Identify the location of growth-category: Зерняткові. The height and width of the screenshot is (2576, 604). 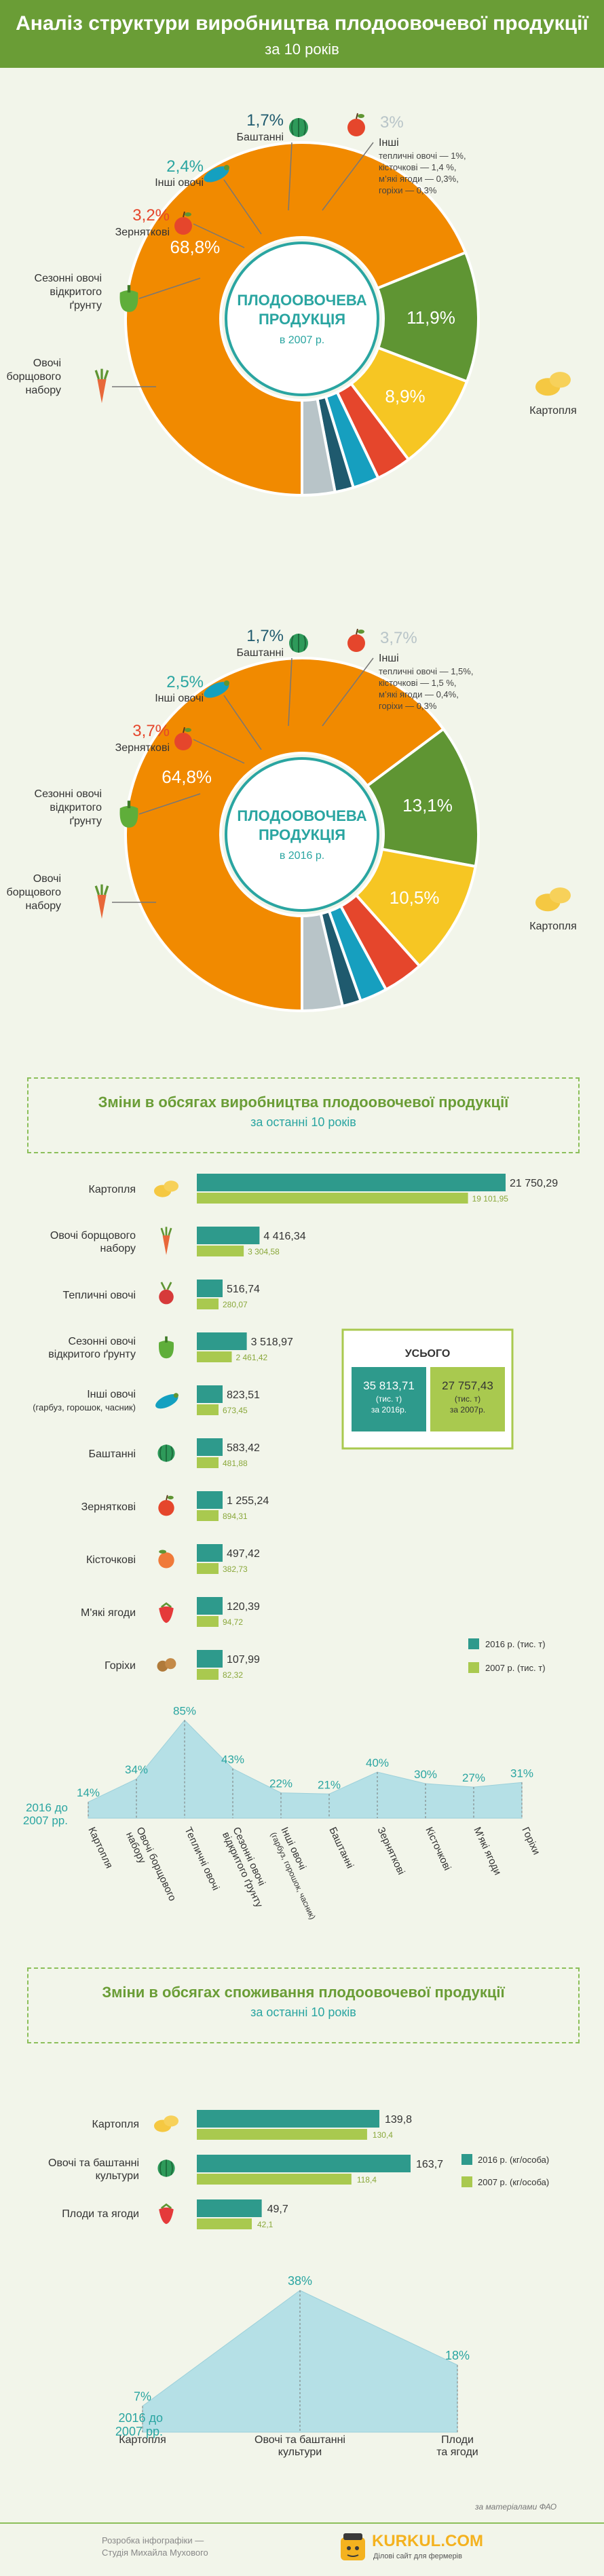
(391, 1851).